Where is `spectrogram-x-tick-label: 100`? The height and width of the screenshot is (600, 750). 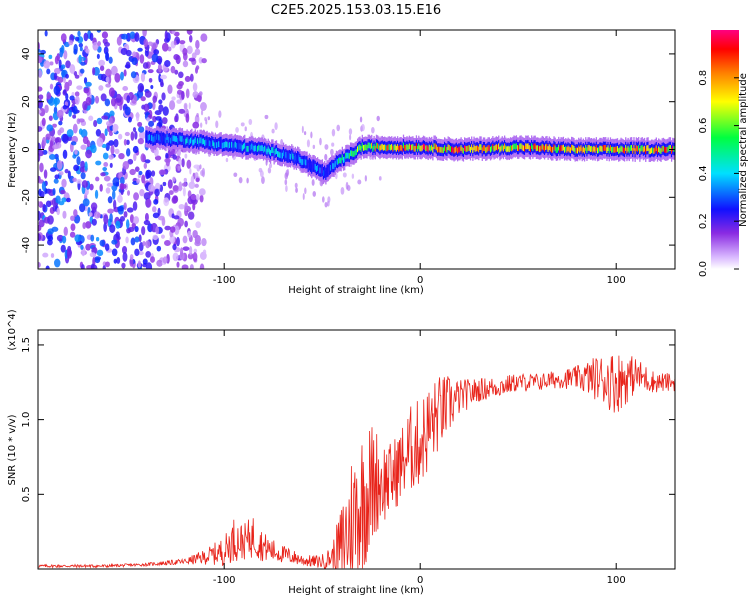 spectrogram-x-tick-label: 100 is located at coordinates (616, 280).